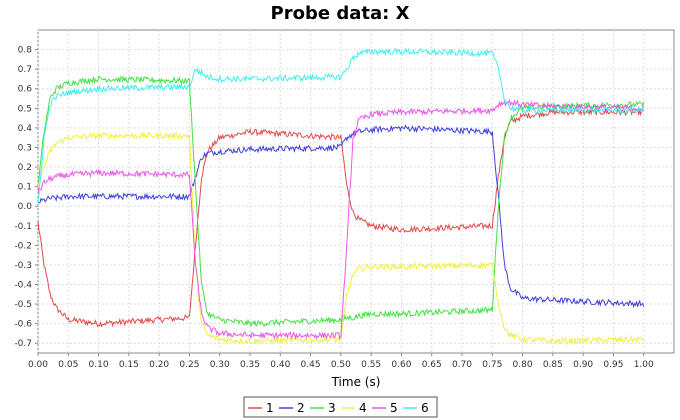 This screenshot has width=680, height=420. Describe the element at coordinates (356, 382) in the screenshot. I see `x-axis-label: Time (s)` at that location.